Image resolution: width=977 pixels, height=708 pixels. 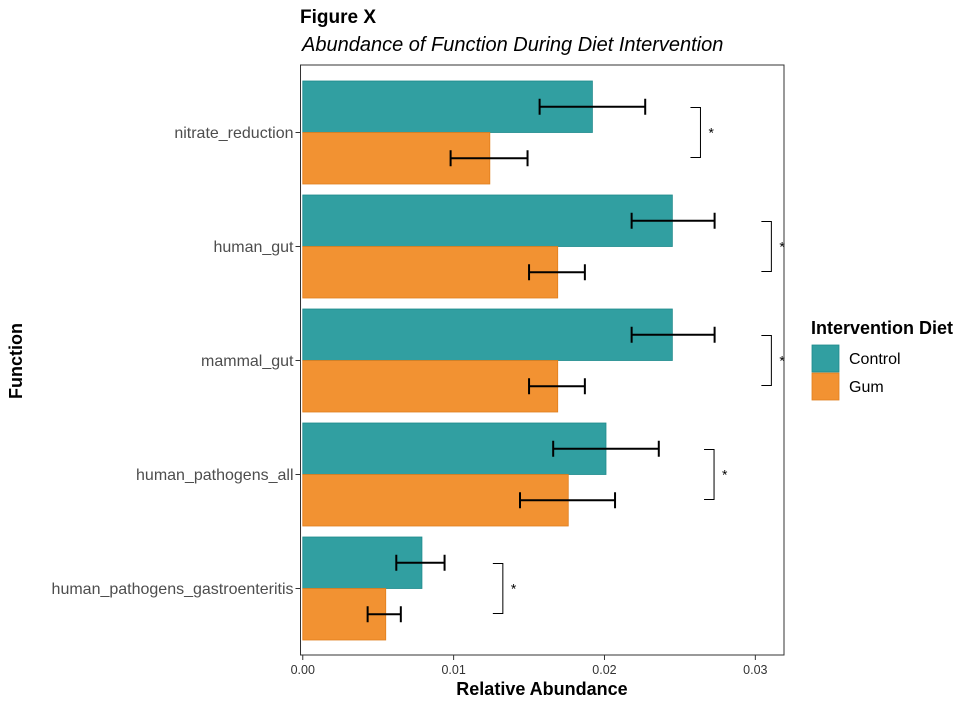 What do you see at coordinates (430, 272) in the screenshot?
I see `bar-gum-human_gut` at bounding box center [430, 272].